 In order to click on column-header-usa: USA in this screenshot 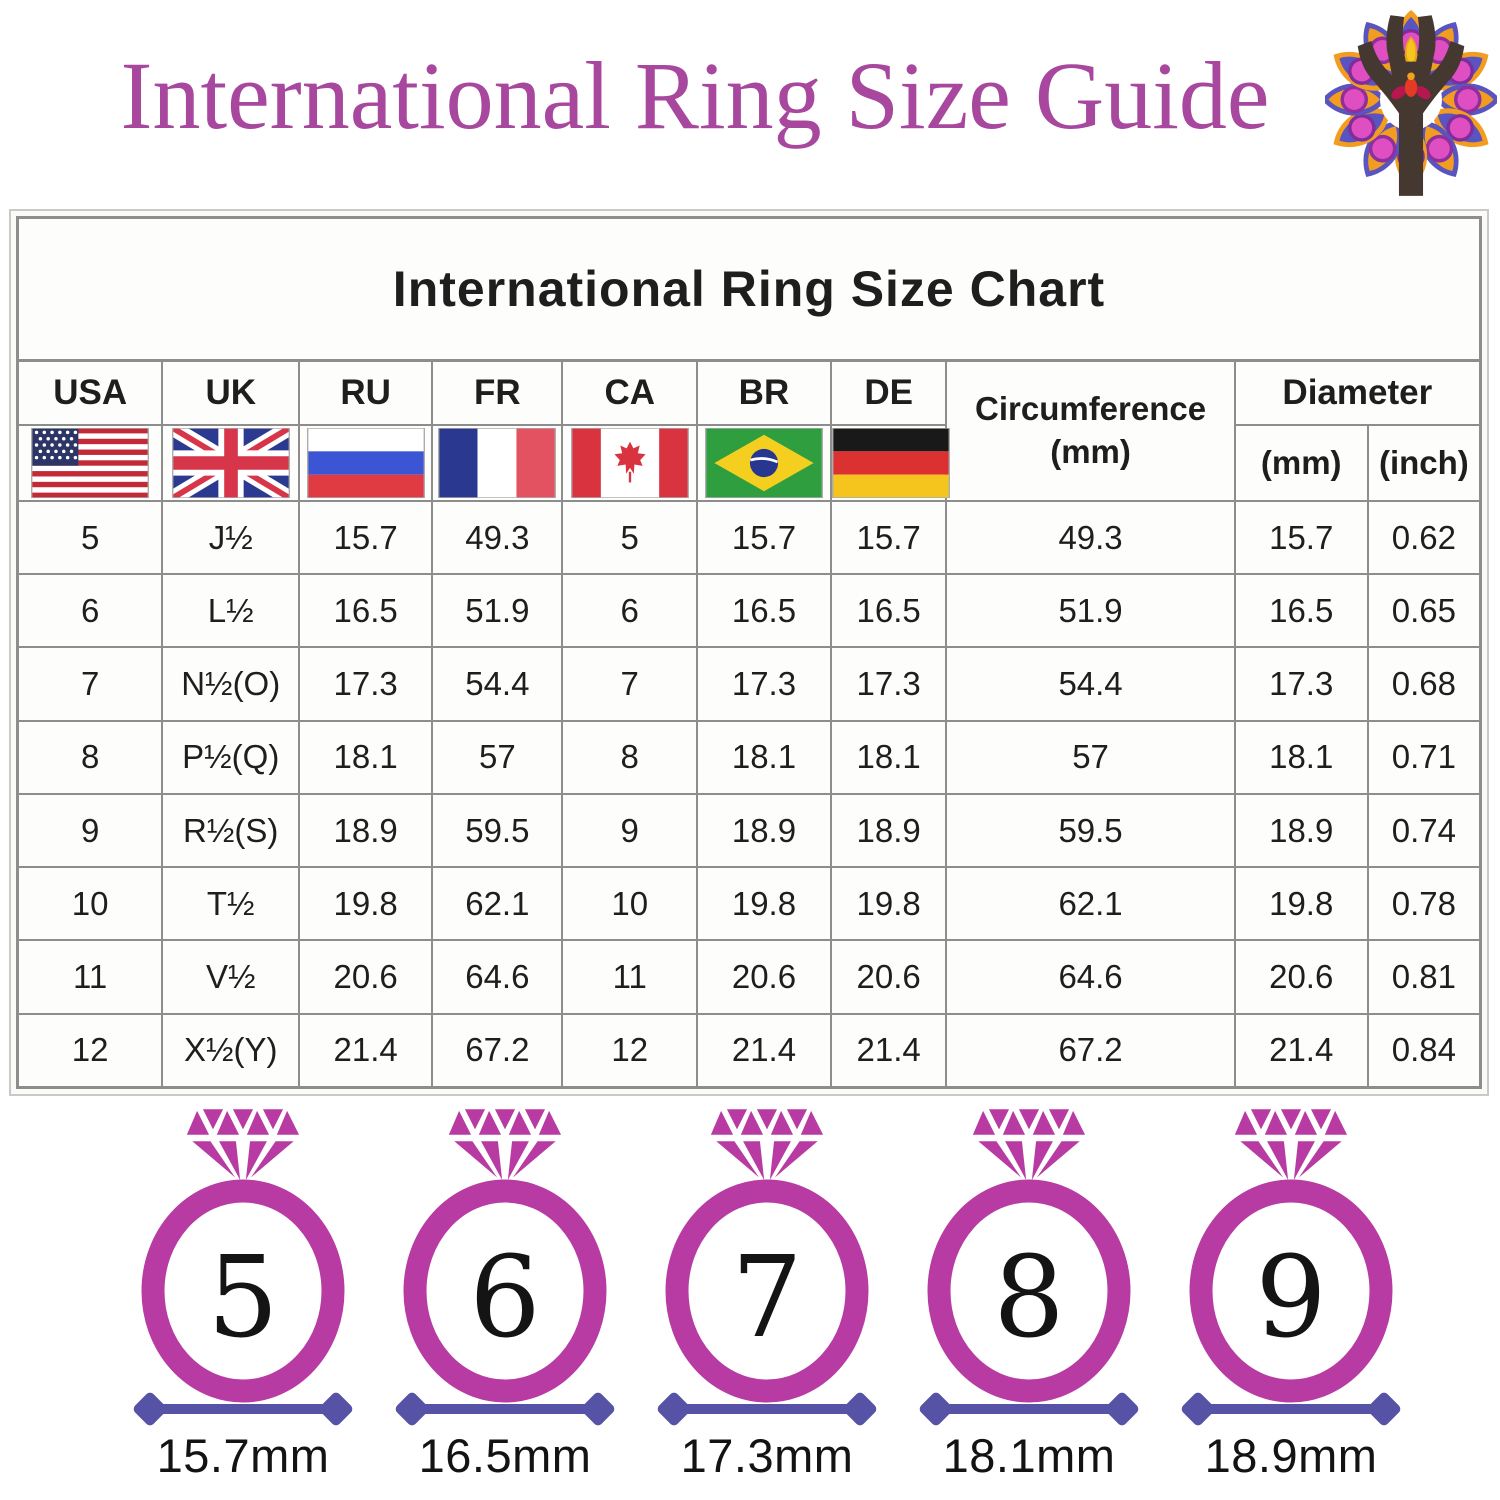, I will do `click(90, 392)`.